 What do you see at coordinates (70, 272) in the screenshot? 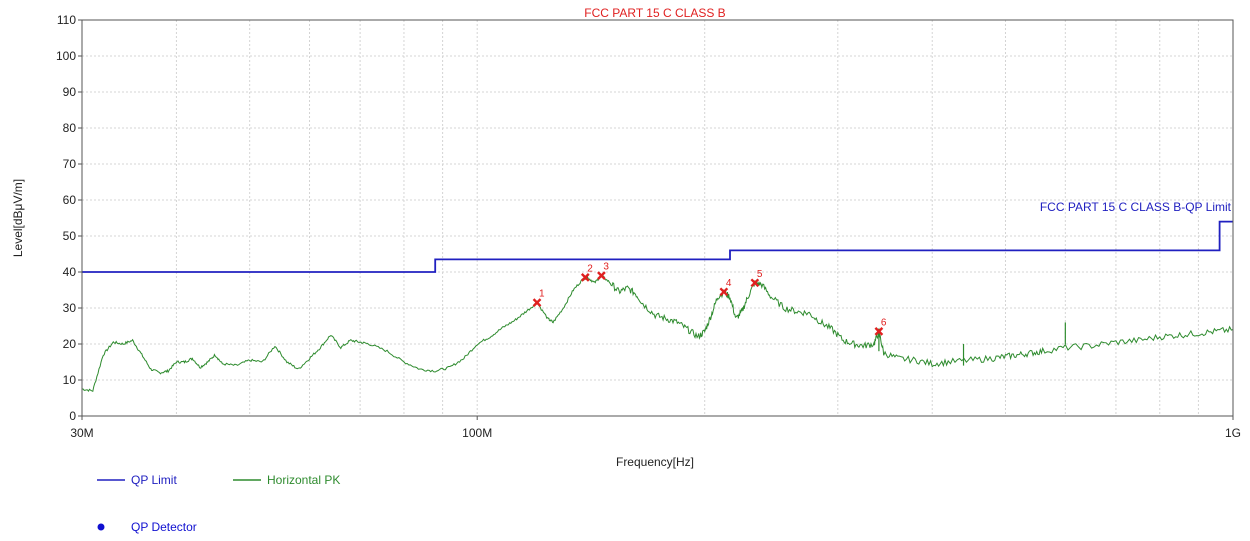
I see `y-tick-label: 40` at bounding box center [70, 272].